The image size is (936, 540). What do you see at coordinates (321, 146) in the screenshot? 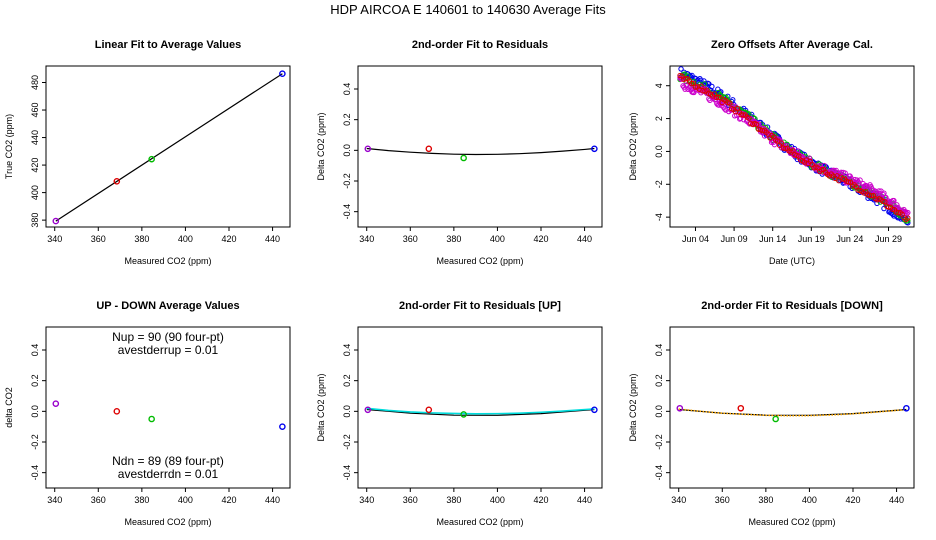
I see `y-axis-label: Delta CO2 (ppm)` at bounding box center [321, 146].